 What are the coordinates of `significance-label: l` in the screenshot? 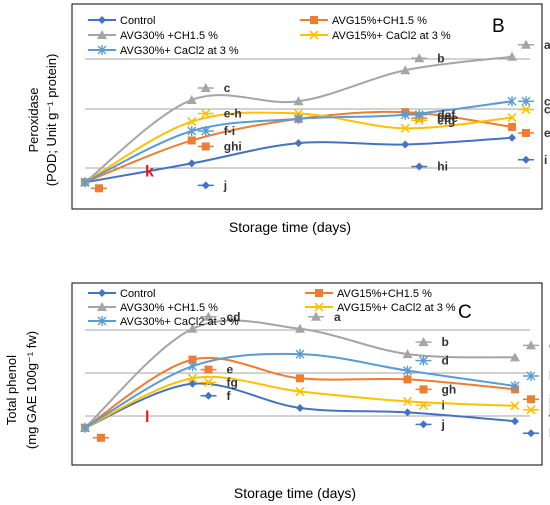 It's located at (147, 417).